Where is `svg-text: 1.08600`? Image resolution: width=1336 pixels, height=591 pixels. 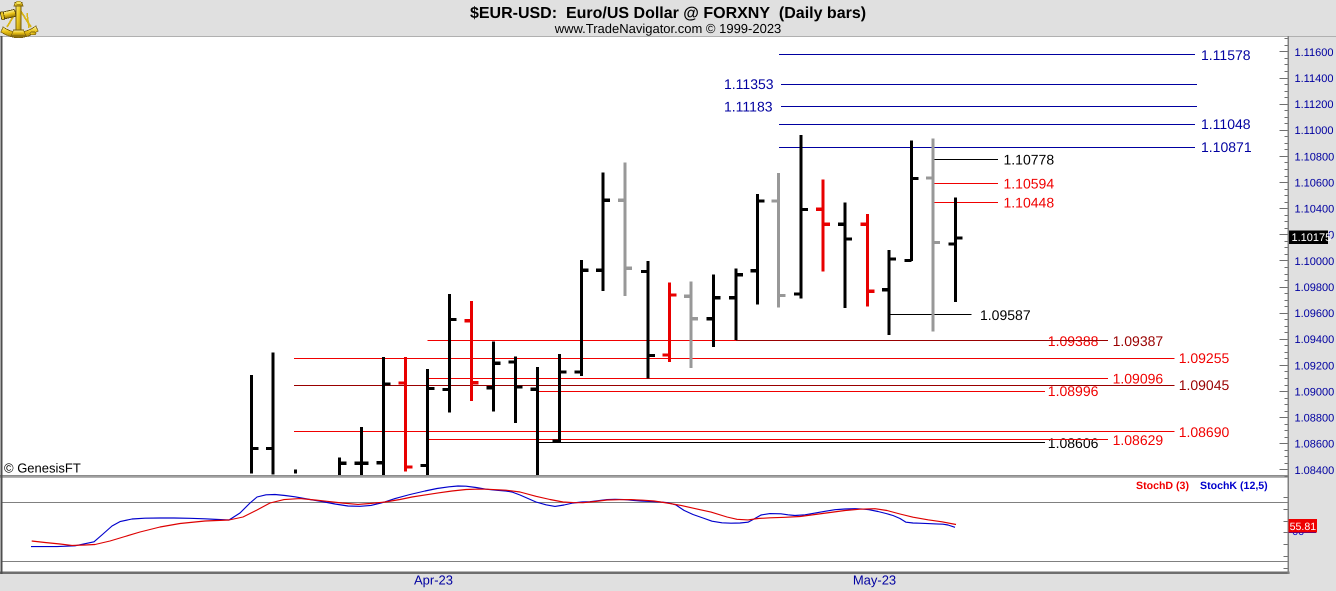
svg-text: 1.08600 is located at coordinates (1315, 445).